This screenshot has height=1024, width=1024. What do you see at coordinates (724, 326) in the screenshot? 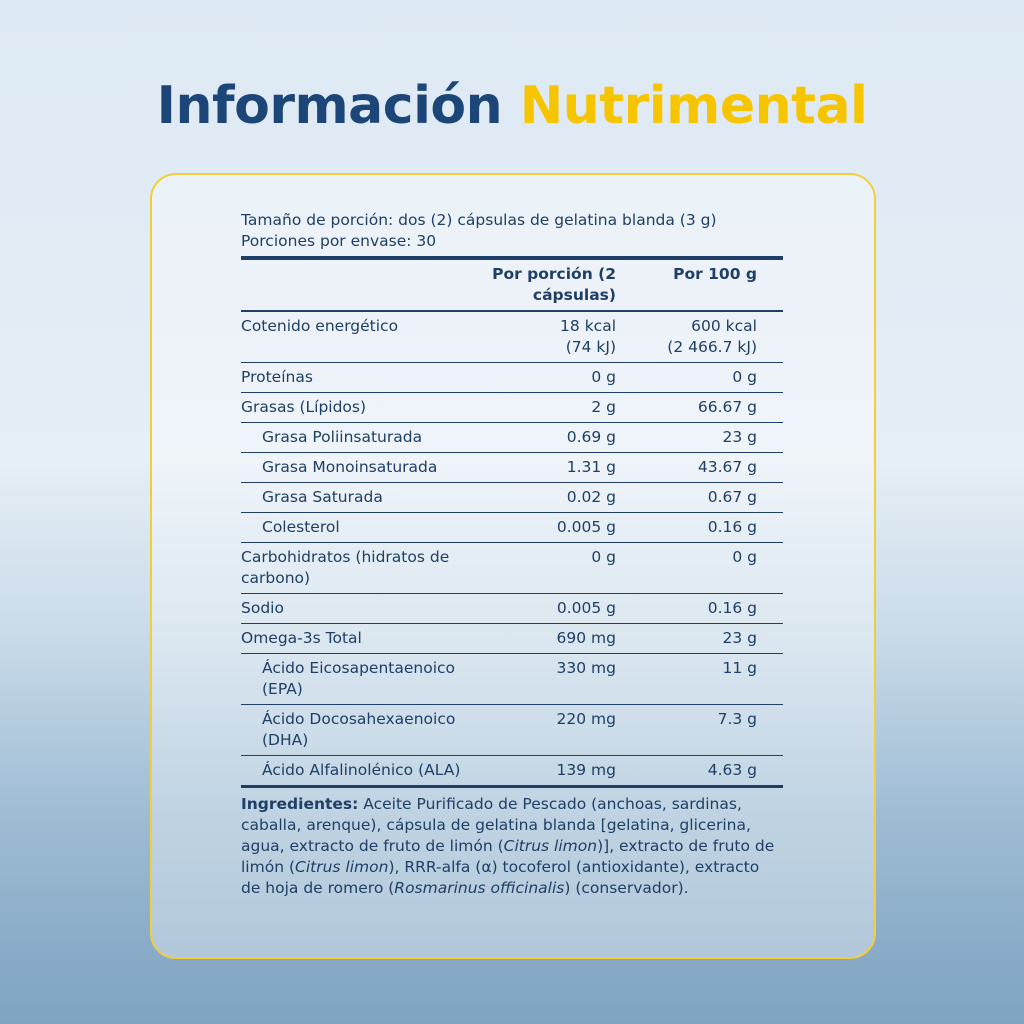
I see `nutrient-value: 600 kcal` at bounding box center [724, 326].